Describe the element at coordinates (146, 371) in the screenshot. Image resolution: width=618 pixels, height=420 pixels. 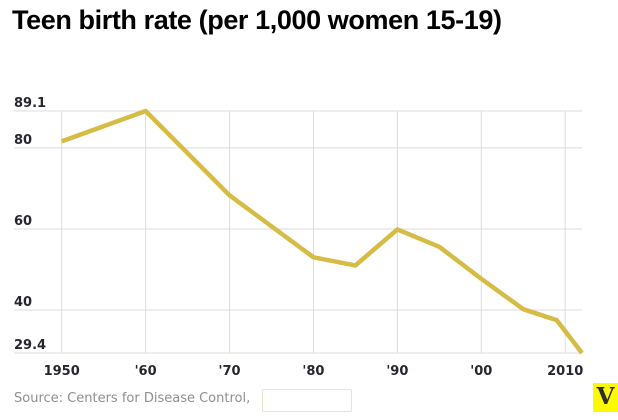
I see `x-tick-label: '60` at that location.